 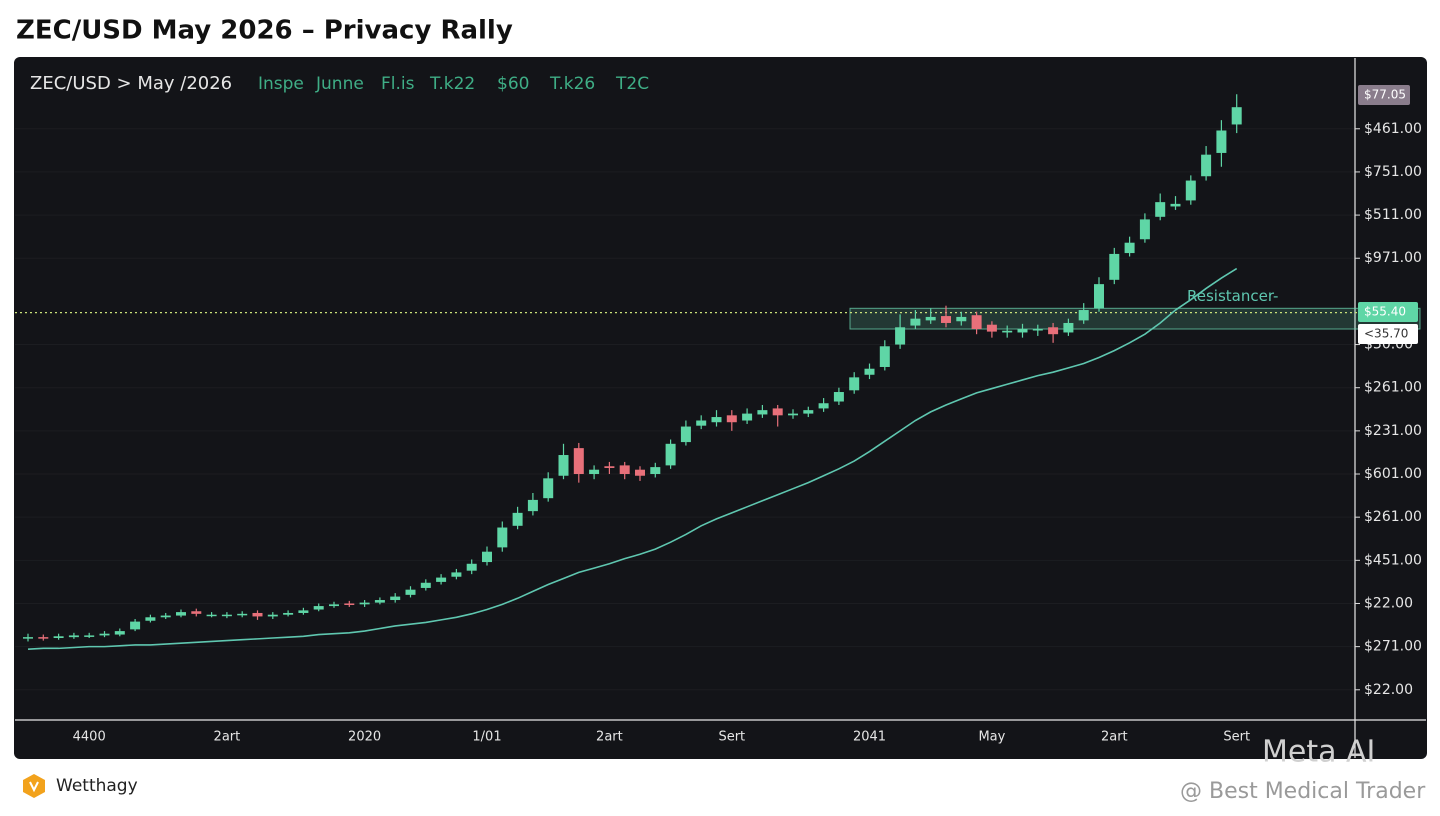 I want to click on x-tick-label: 4400, so click(x=89, y=737).